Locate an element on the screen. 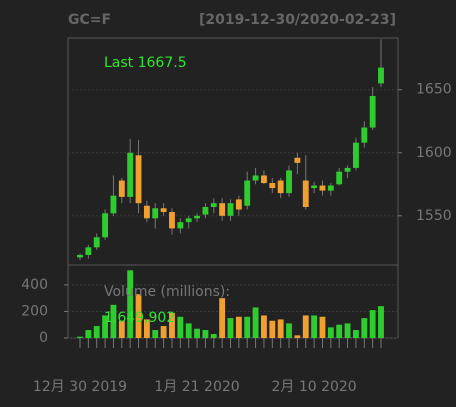 Image resolution: width=456 pixels, height=407 pixels. date-range: [2019-12-30/2020-02-23] is located at coordinates (297, 20).